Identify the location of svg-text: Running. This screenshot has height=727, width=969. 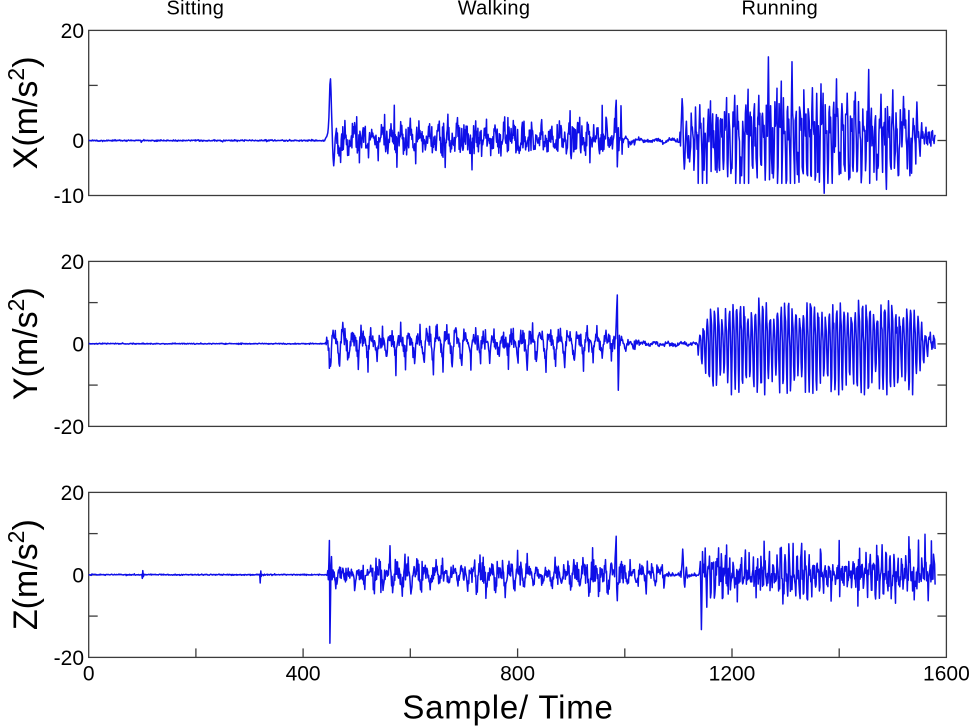
(779, 10).